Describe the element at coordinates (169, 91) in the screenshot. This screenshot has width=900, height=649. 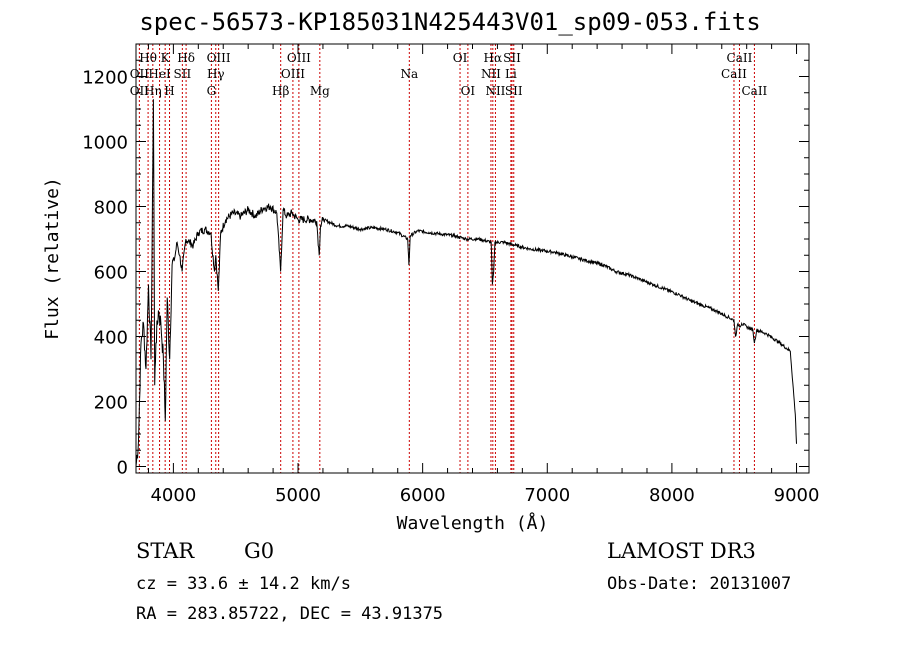
I see `spectral-line-label: H` at that location.